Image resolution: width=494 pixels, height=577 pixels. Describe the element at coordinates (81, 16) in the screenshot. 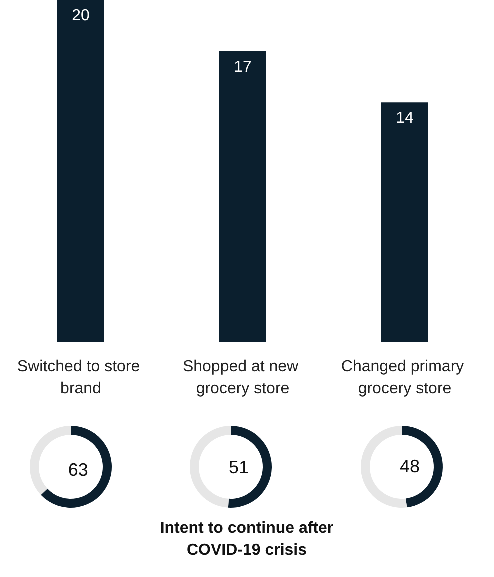

I see `data-label: 20` at that location.